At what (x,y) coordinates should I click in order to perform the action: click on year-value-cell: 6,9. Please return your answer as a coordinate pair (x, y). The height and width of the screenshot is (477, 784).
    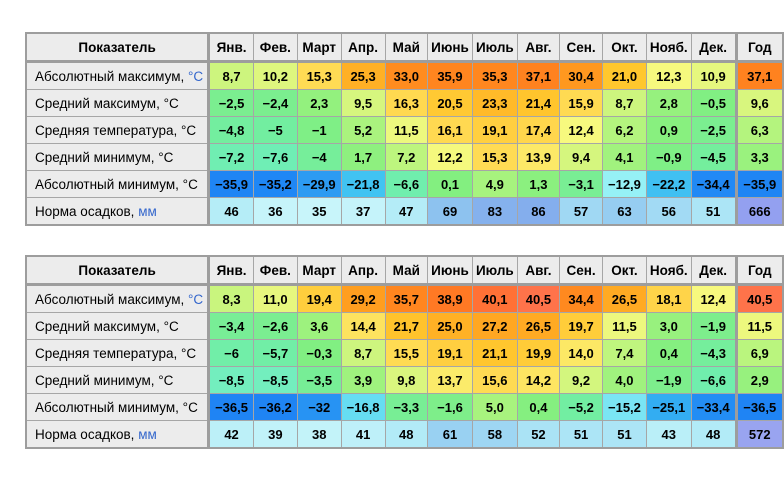
    Looking at the image, I should click on (759, 353).